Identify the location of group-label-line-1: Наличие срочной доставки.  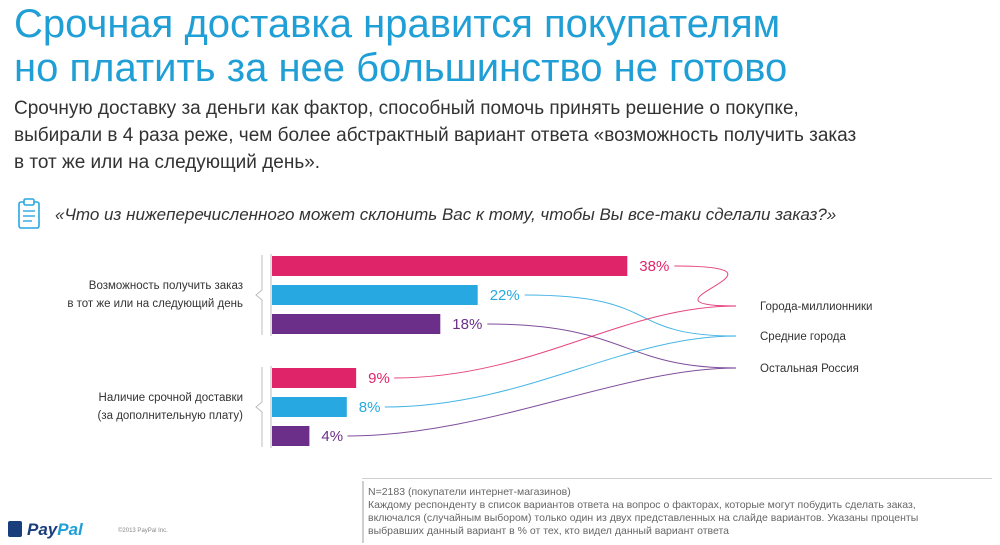
(171, 398).